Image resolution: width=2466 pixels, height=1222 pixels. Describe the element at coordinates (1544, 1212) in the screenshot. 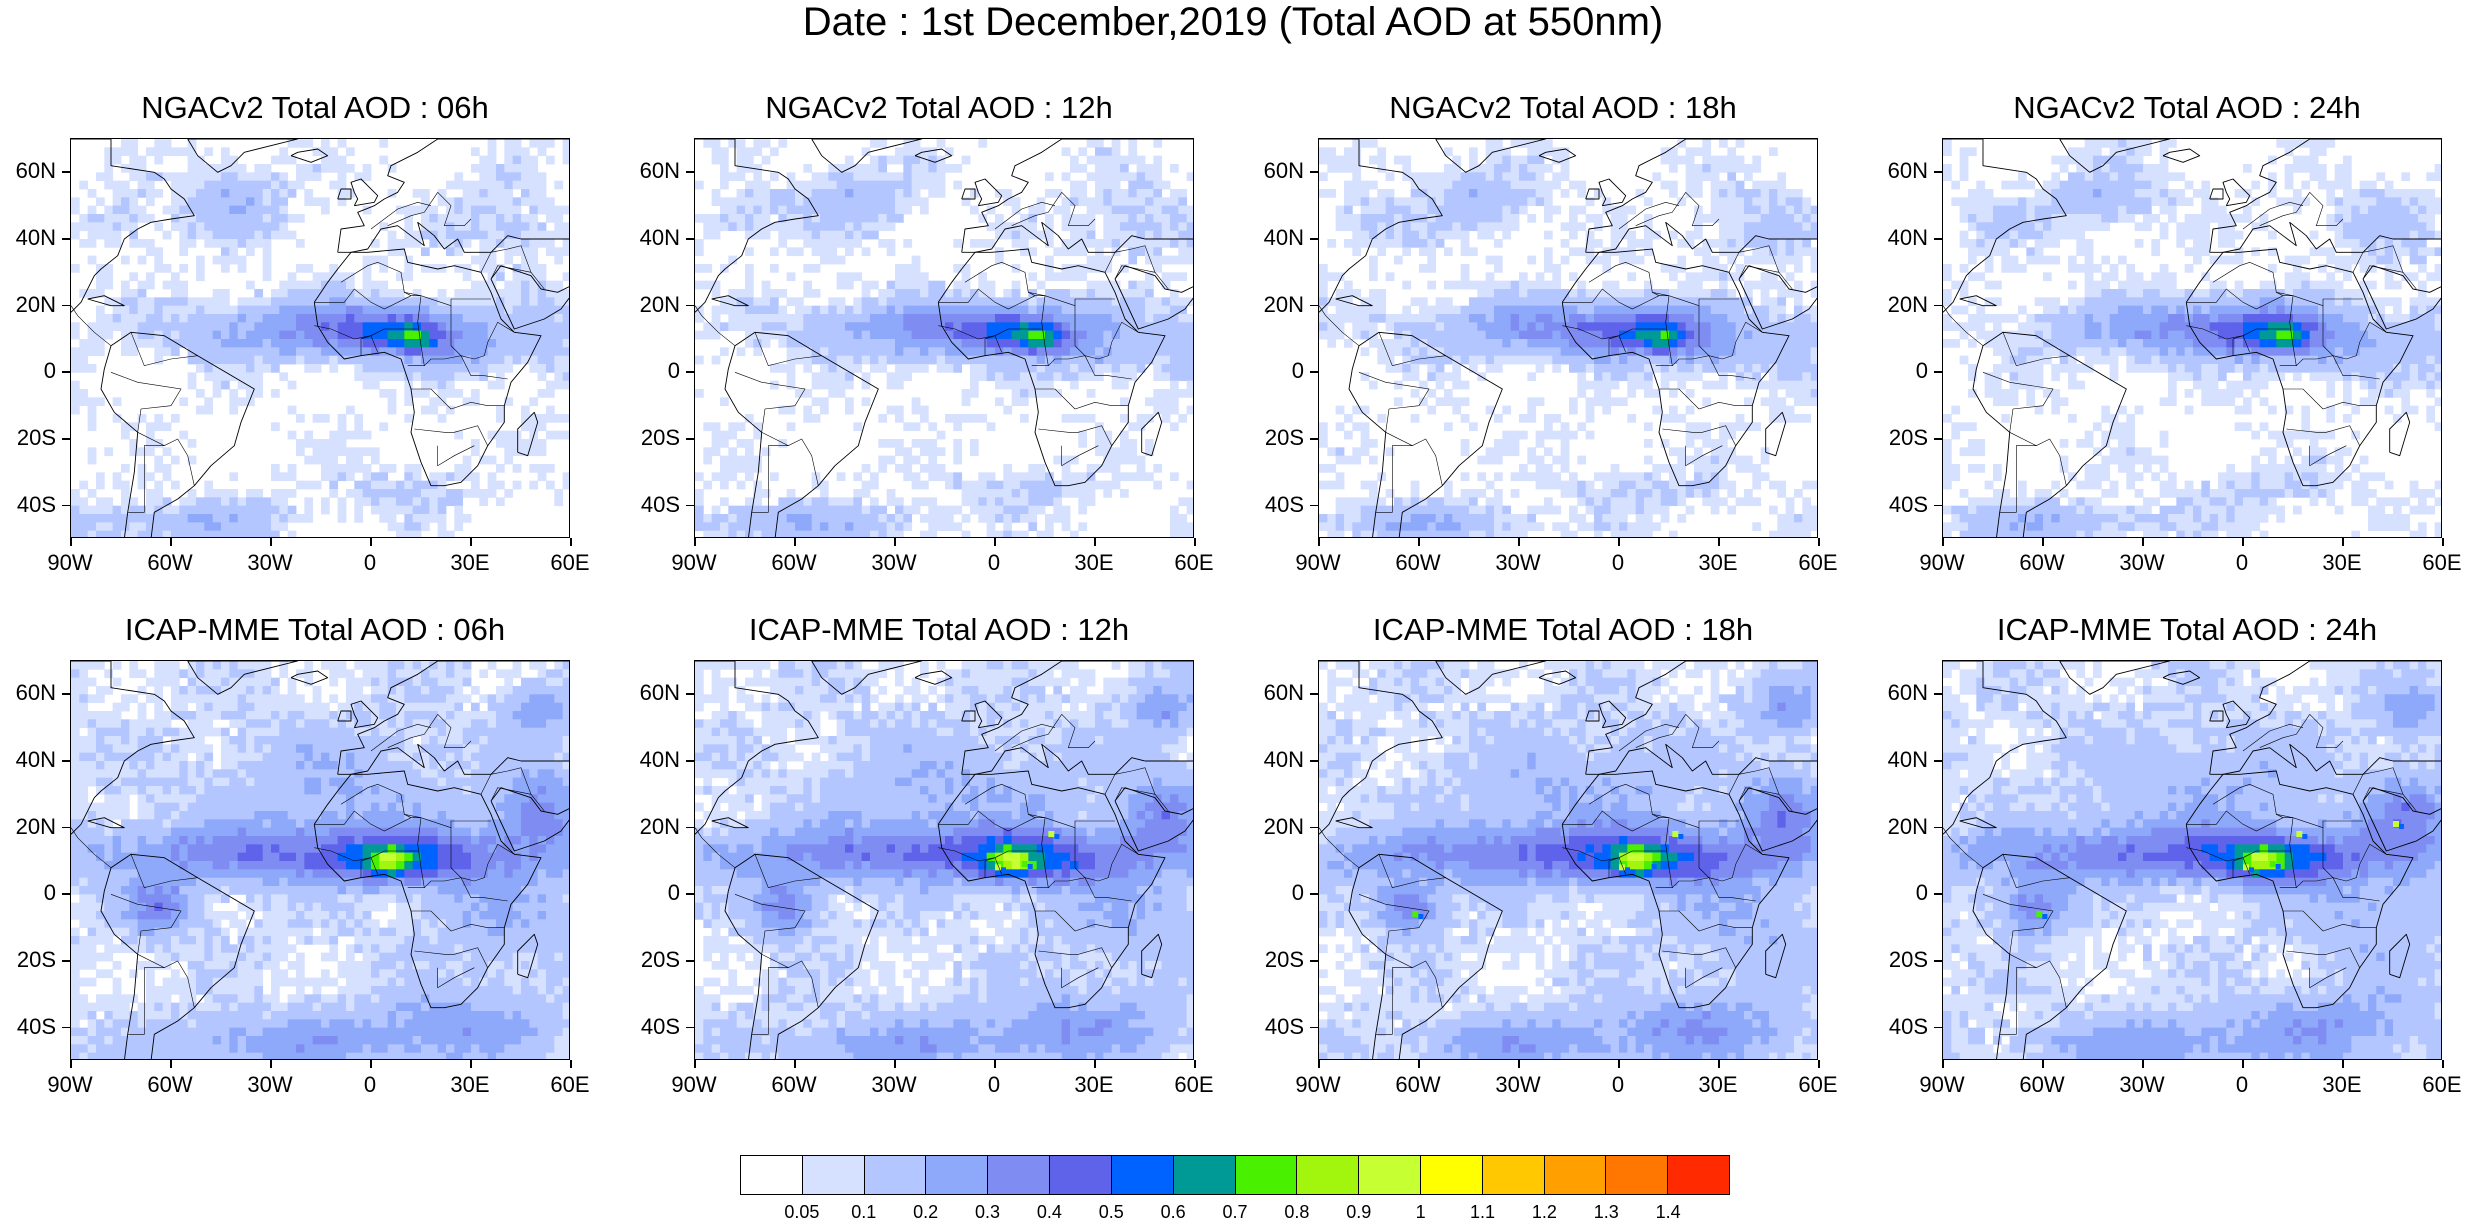

I see `colorbar-label: 1.2` at that location.